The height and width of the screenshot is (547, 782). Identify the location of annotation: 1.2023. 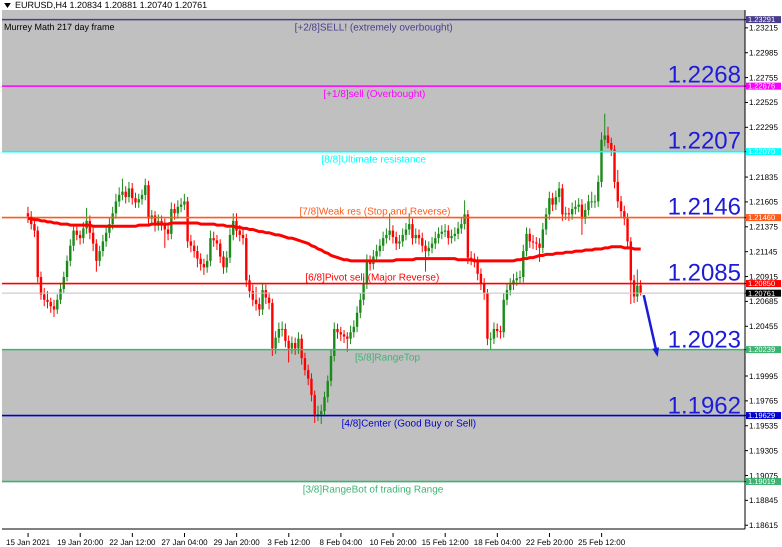
(704, 340).